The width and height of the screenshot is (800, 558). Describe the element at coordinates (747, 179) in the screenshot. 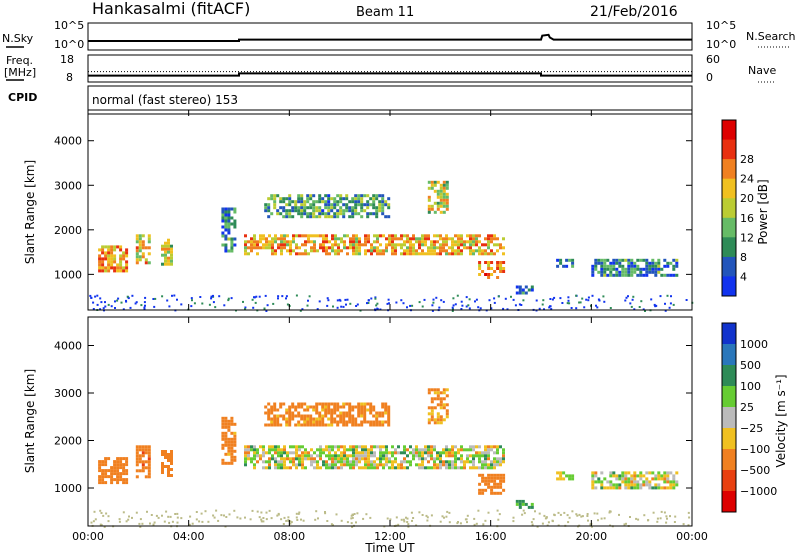

I see `power-colorbar-tick: 24` at that location.